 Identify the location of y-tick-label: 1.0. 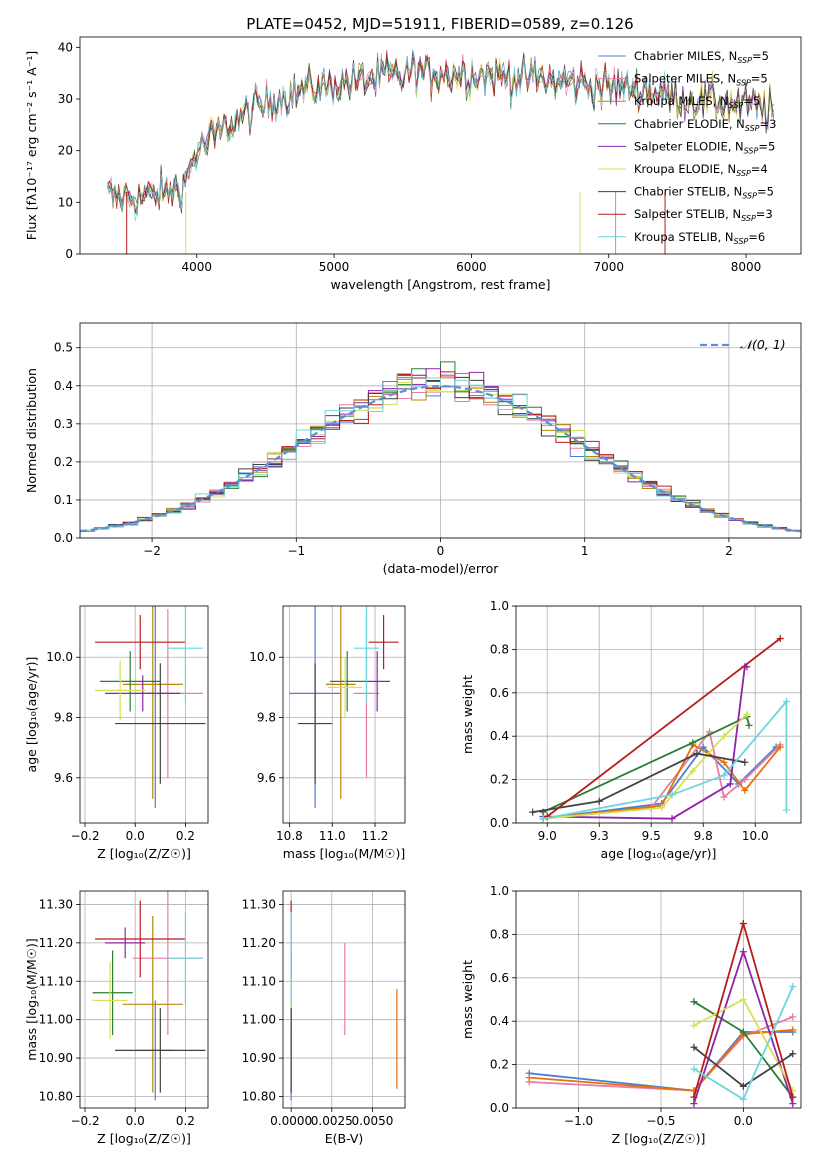
(499, 606).